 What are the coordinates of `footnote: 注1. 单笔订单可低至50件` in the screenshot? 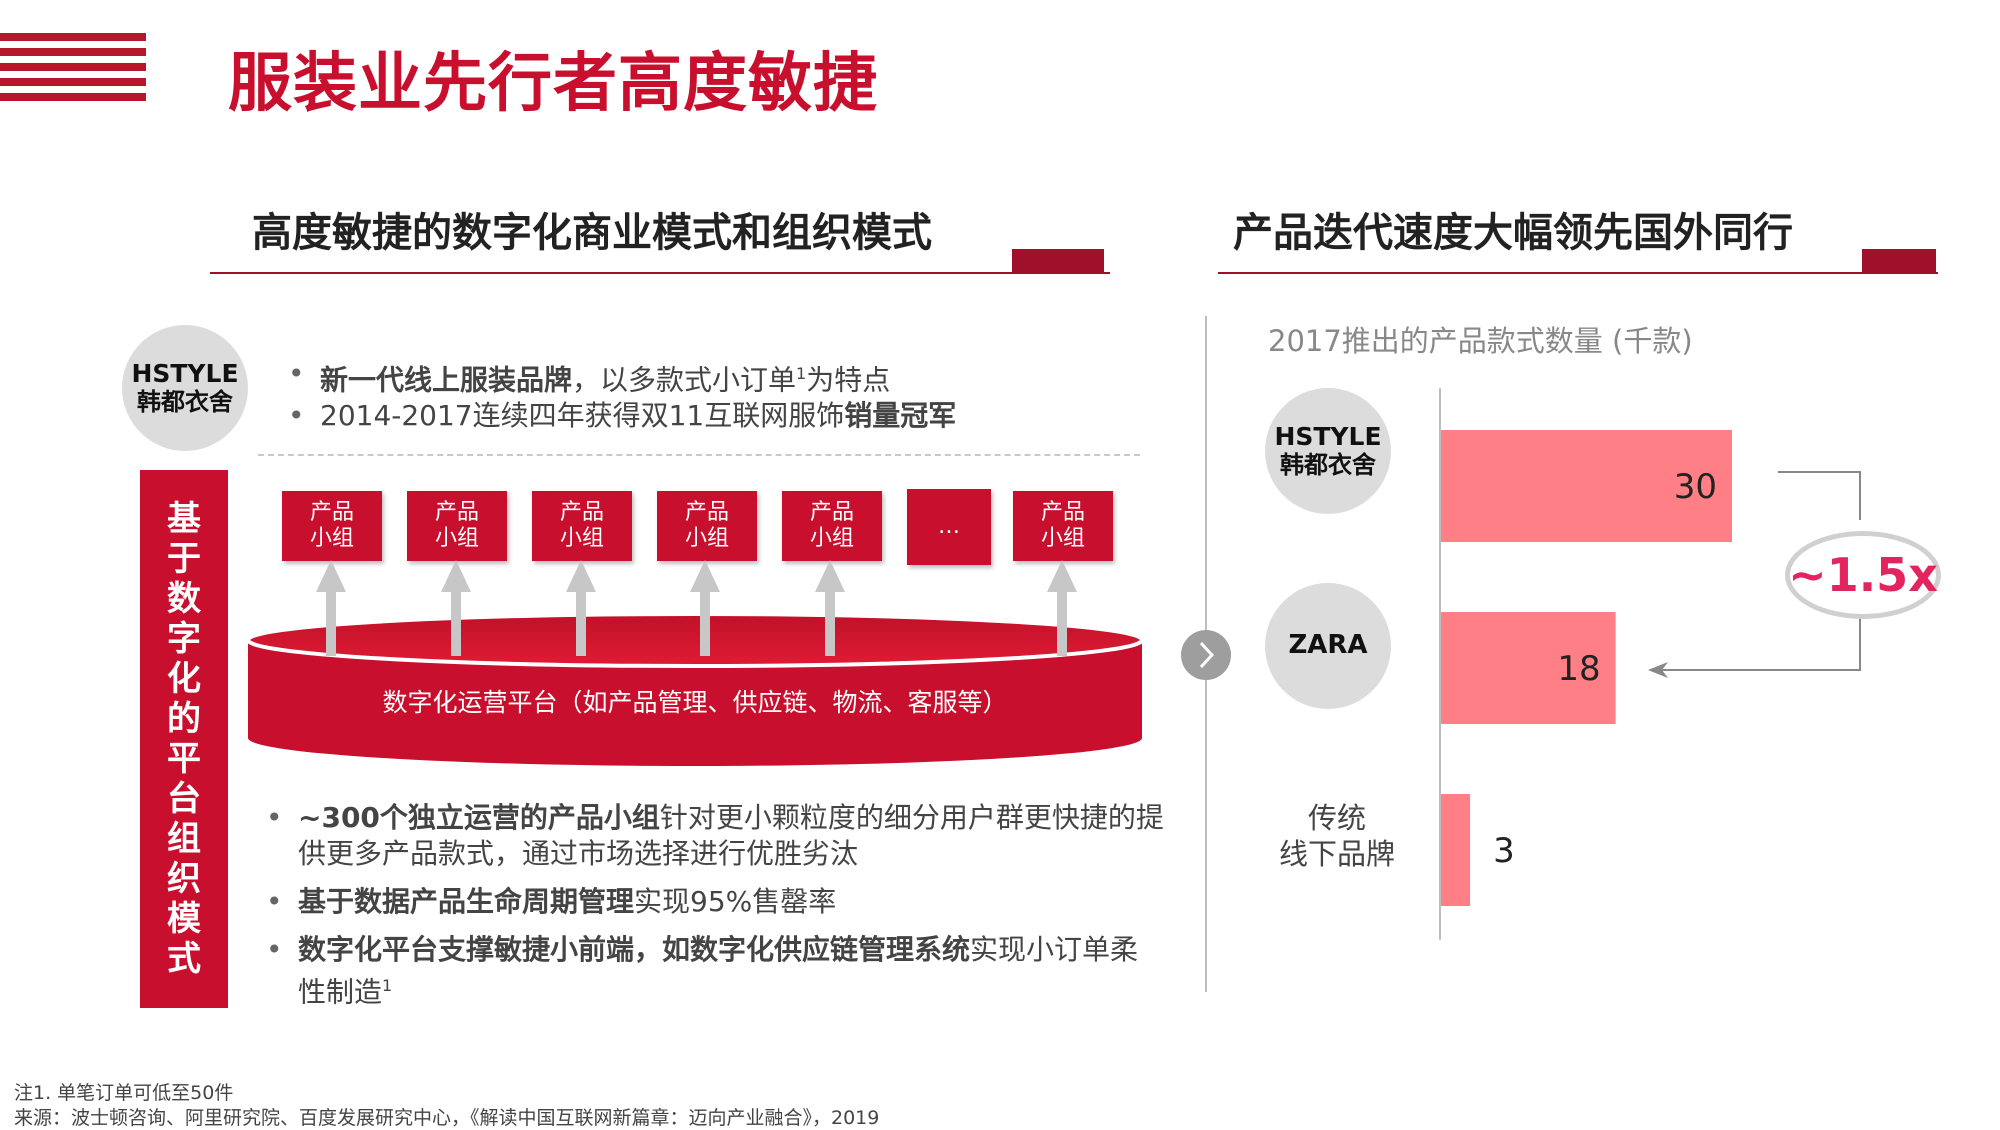 It's located at (124, 1093).